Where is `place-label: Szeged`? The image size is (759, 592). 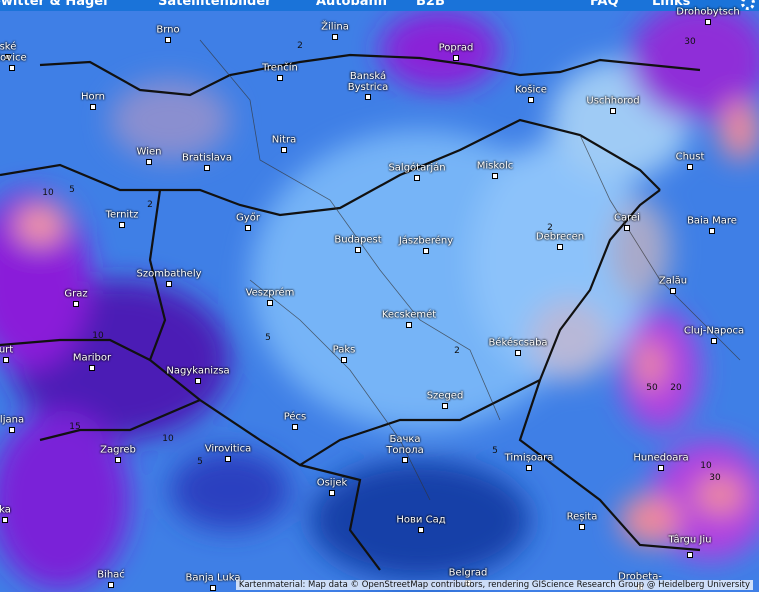 place-label: Szeged is located at coordinates (445, 396).